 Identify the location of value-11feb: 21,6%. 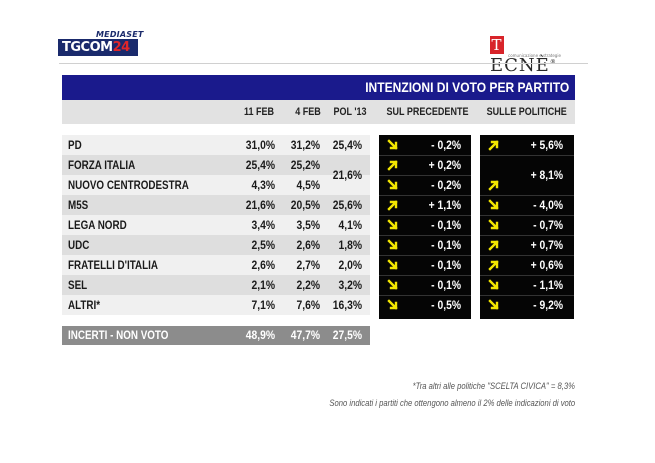
(260, 205).